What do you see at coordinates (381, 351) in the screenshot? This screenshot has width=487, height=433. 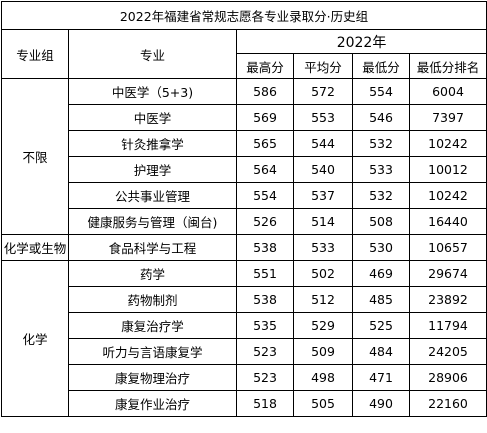 I see `min-score-cell: 484` at bounding box center [381, 351].